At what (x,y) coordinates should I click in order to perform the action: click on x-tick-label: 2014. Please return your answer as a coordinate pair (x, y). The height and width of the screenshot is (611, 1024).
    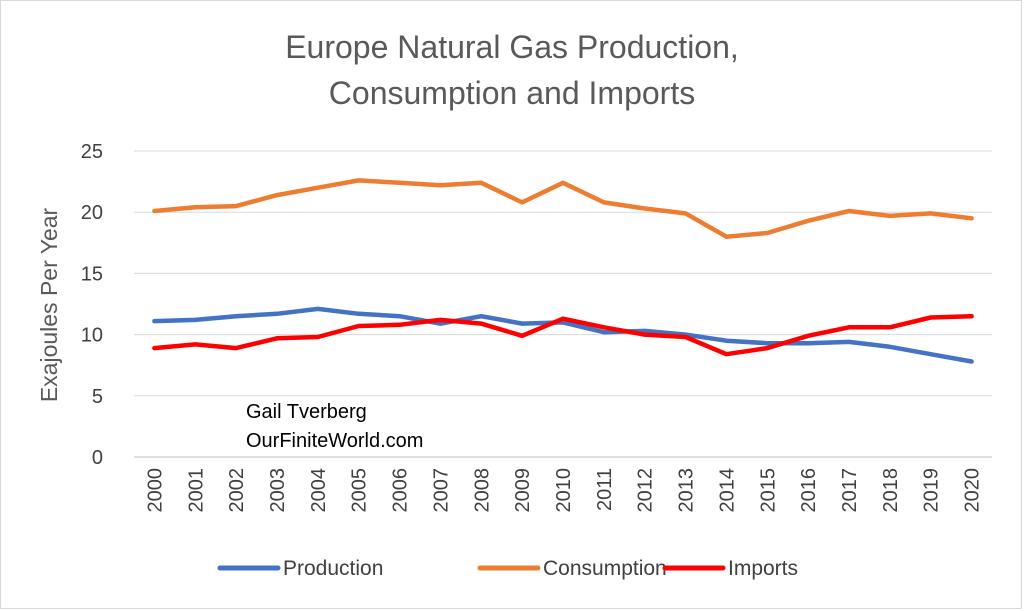
    Looking at the image, I should click on (727, 490).